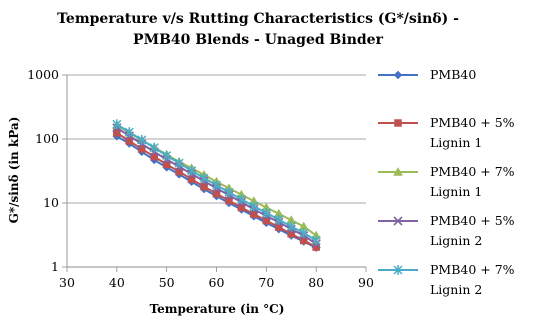  Describe the element at coordinates (453, 74) in the screenshot. I see `legend-label: PMB40` at that location.